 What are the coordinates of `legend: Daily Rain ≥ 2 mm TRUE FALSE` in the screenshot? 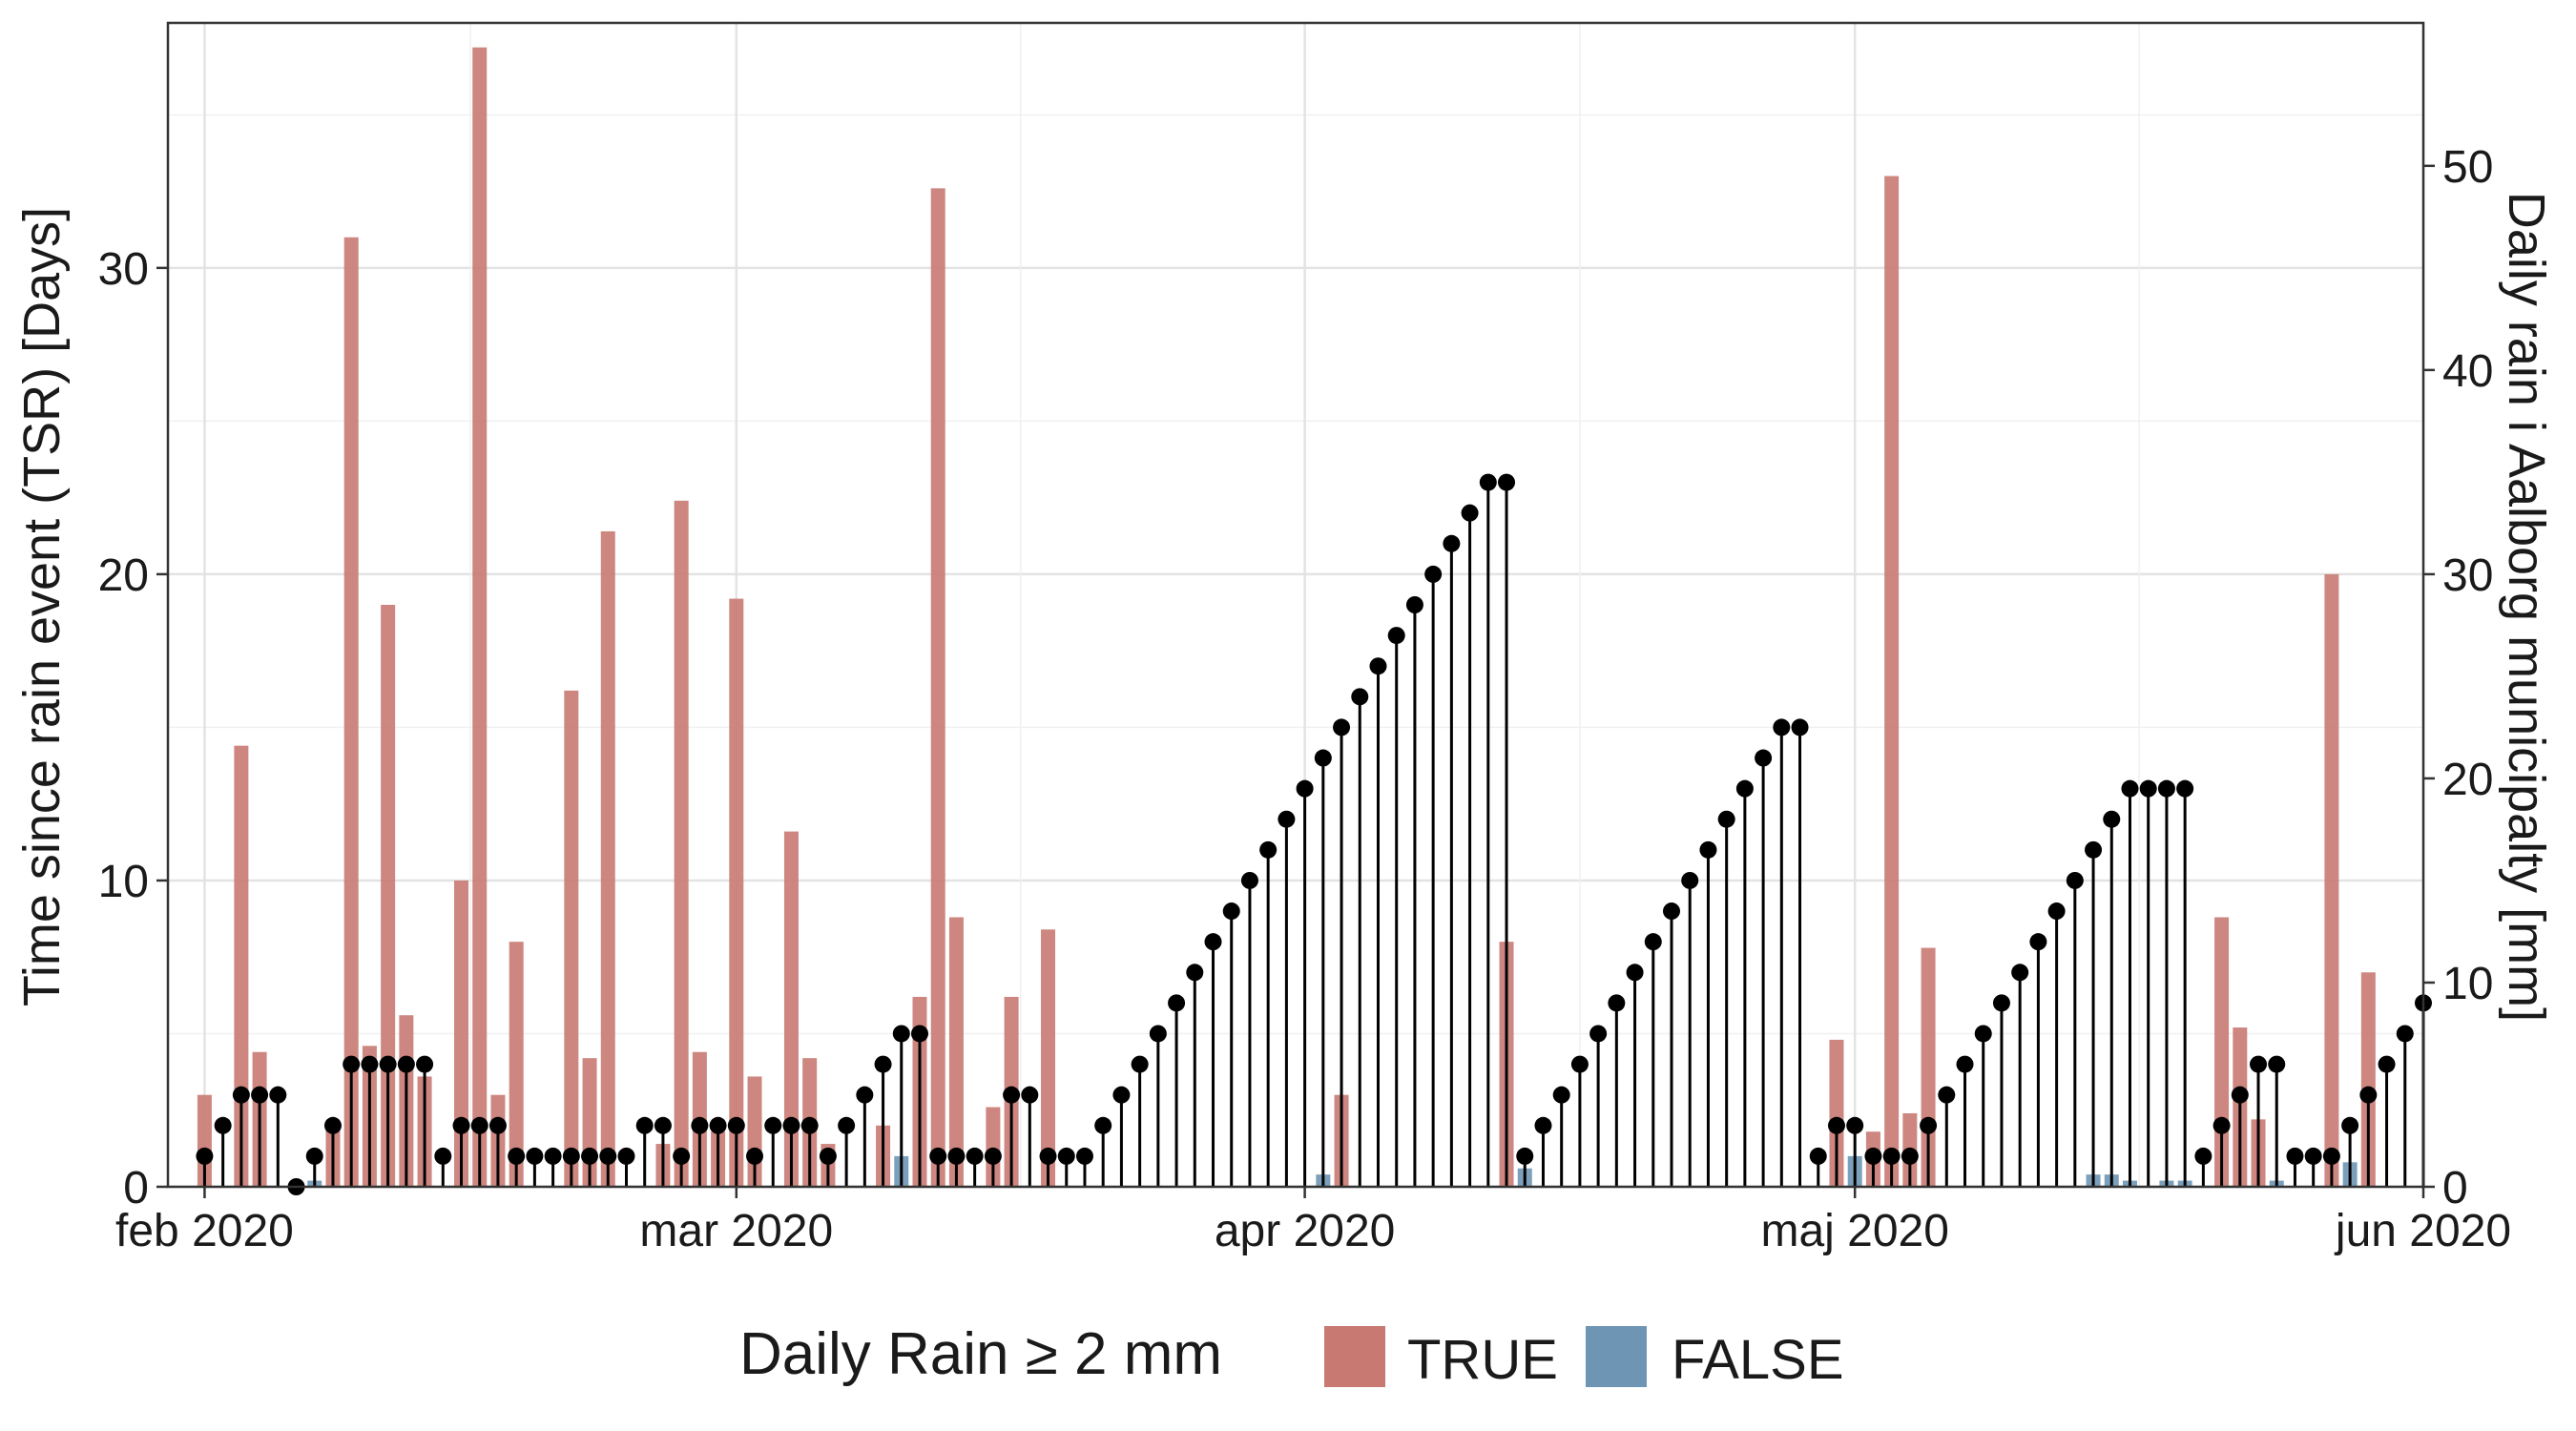 It's located at (1291, 1356).